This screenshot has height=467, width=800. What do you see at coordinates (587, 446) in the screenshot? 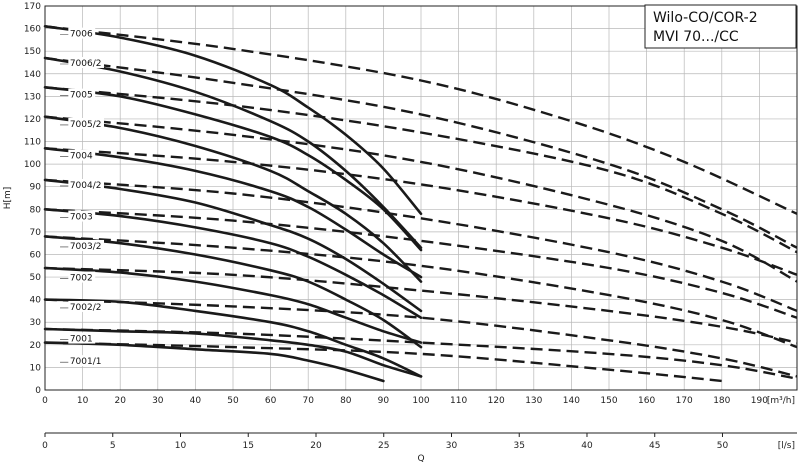
I see `x2-tick-label: 40` at bounding box center [587, 446].